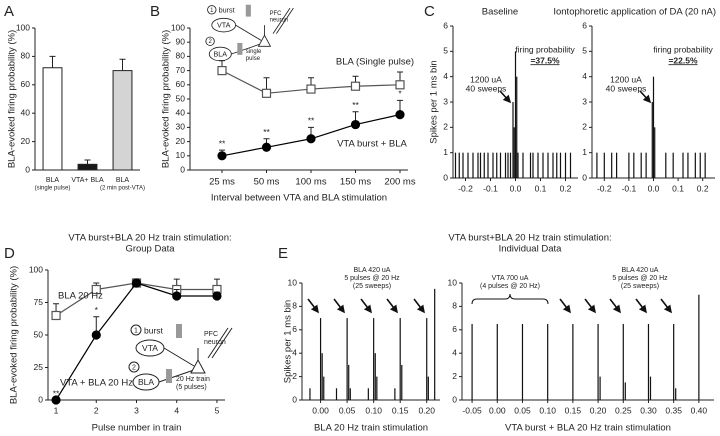  Describe the element at coordinates (545, 49) in the screenshot. I see `annotation: firing probability` at that location.